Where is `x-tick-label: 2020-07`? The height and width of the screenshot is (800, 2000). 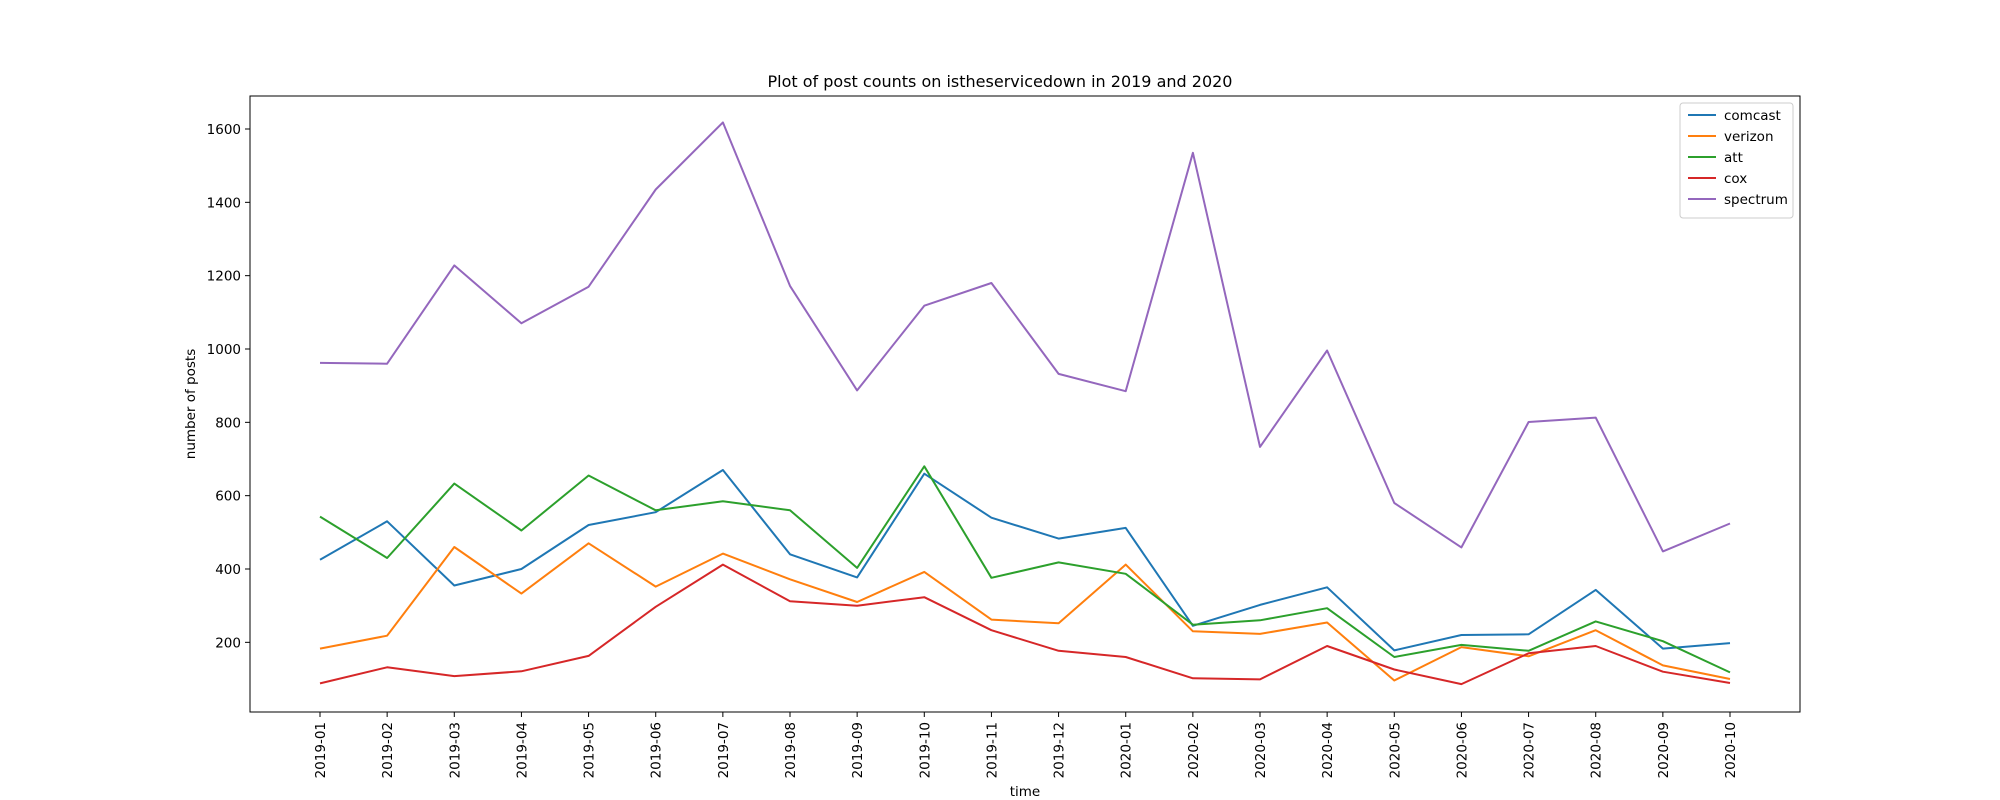 x-tick-label: 2020-07 is located at coordinates (1530, 750).